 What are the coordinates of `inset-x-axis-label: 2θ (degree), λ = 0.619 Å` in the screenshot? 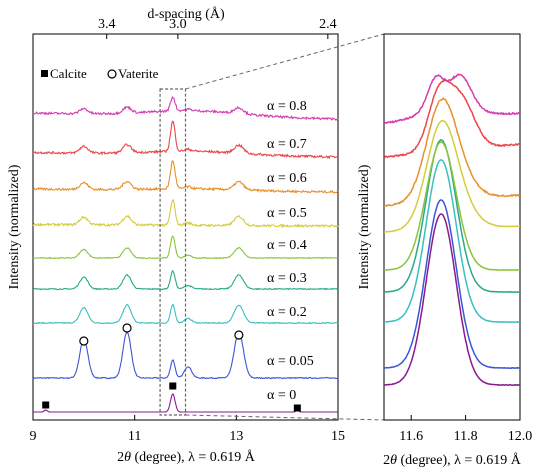 It's located at (452, 459).